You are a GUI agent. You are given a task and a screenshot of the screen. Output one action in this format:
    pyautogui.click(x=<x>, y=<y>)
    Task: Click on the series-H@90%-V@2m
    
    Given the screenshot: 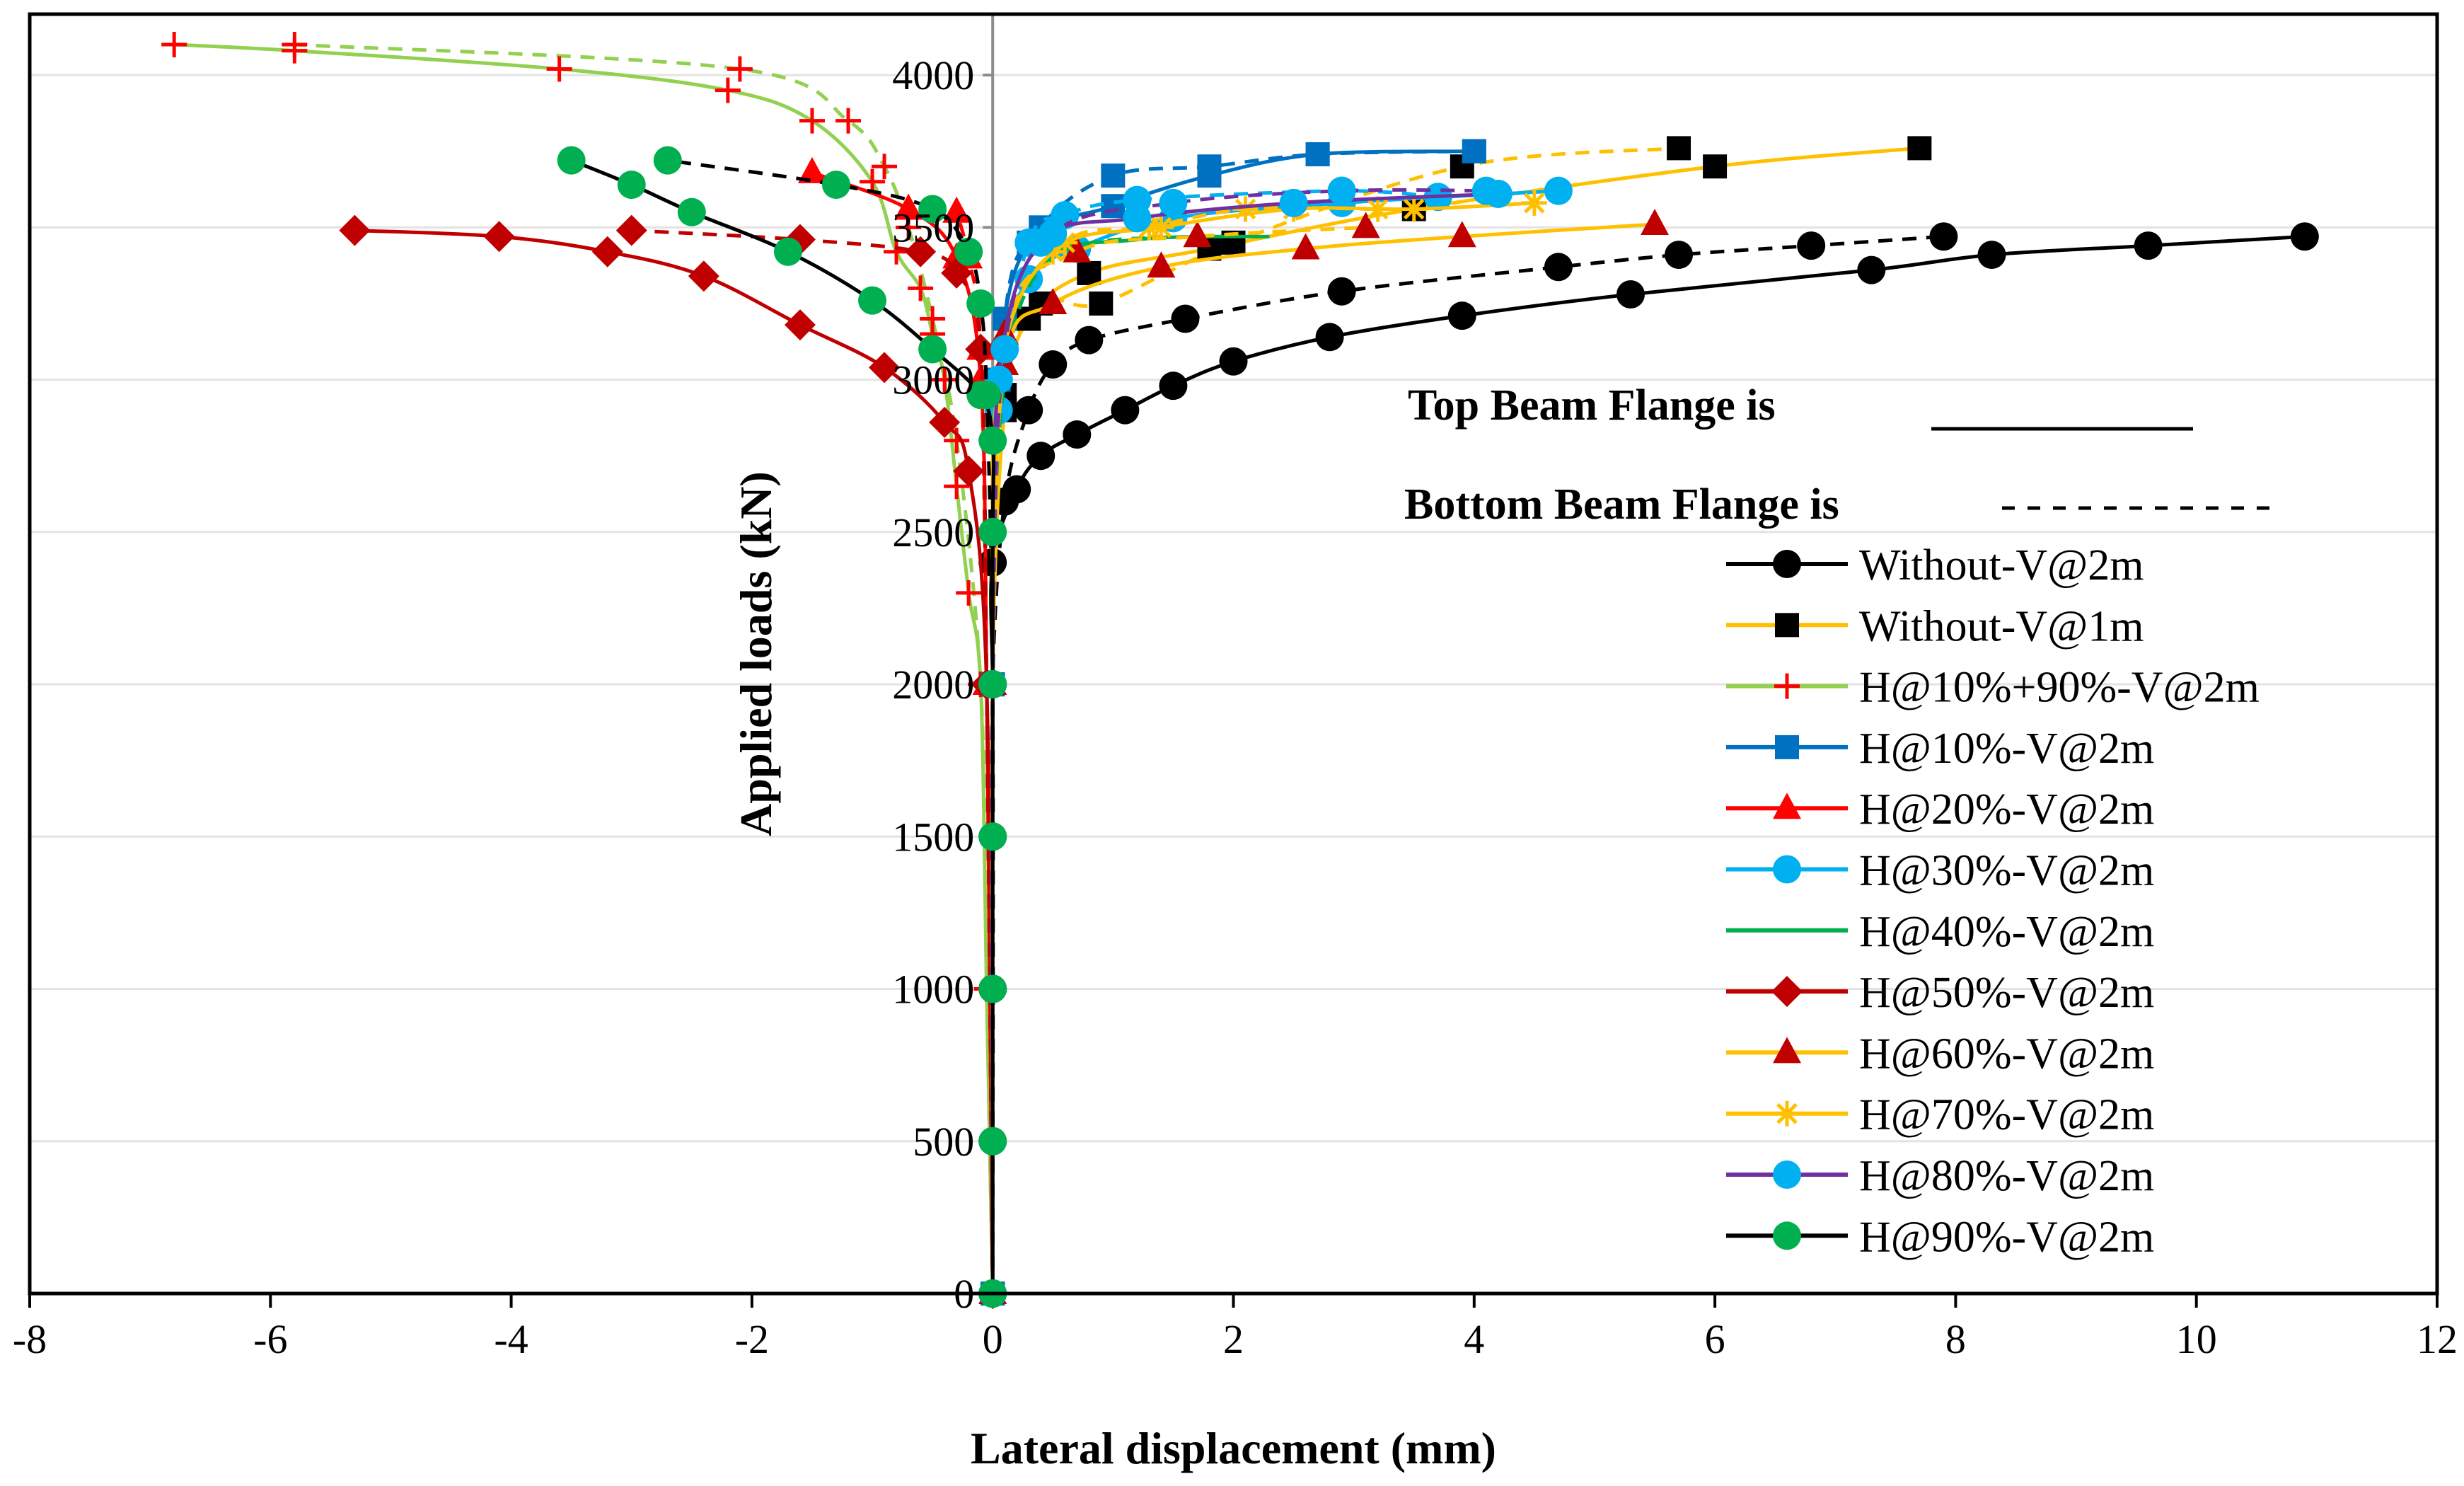 What is the action you would take?
    pyautogui.click(x=782, y=727)
    